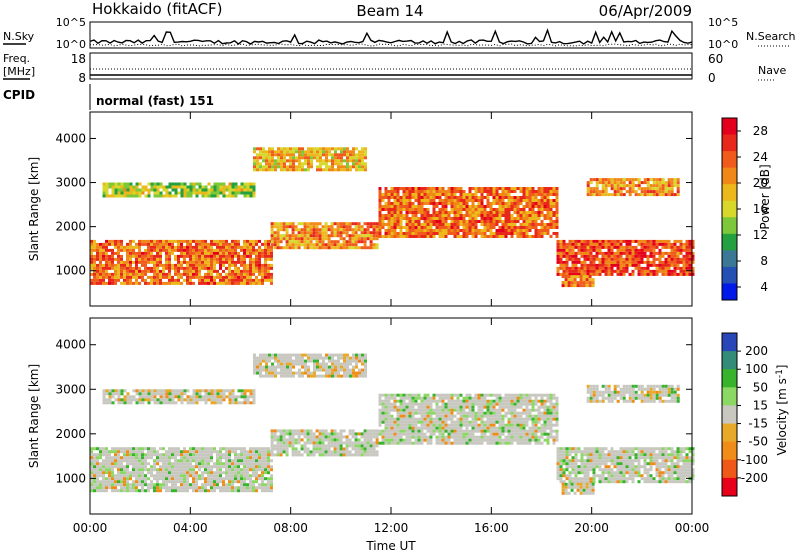  Describe the element at coordinates (324, 236) in the screenshot. I see `power-echo-region` at that location.